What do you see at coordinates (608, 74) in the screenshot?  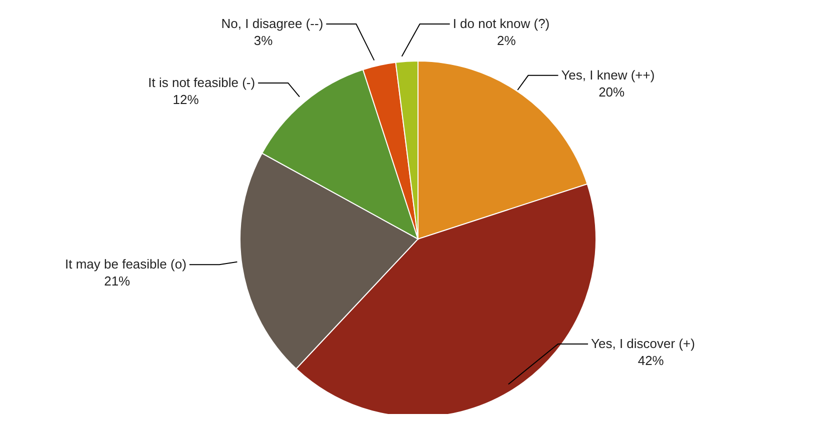 I see `slice-label: Yes, I knew (++)` at bounding box center [608, 74].